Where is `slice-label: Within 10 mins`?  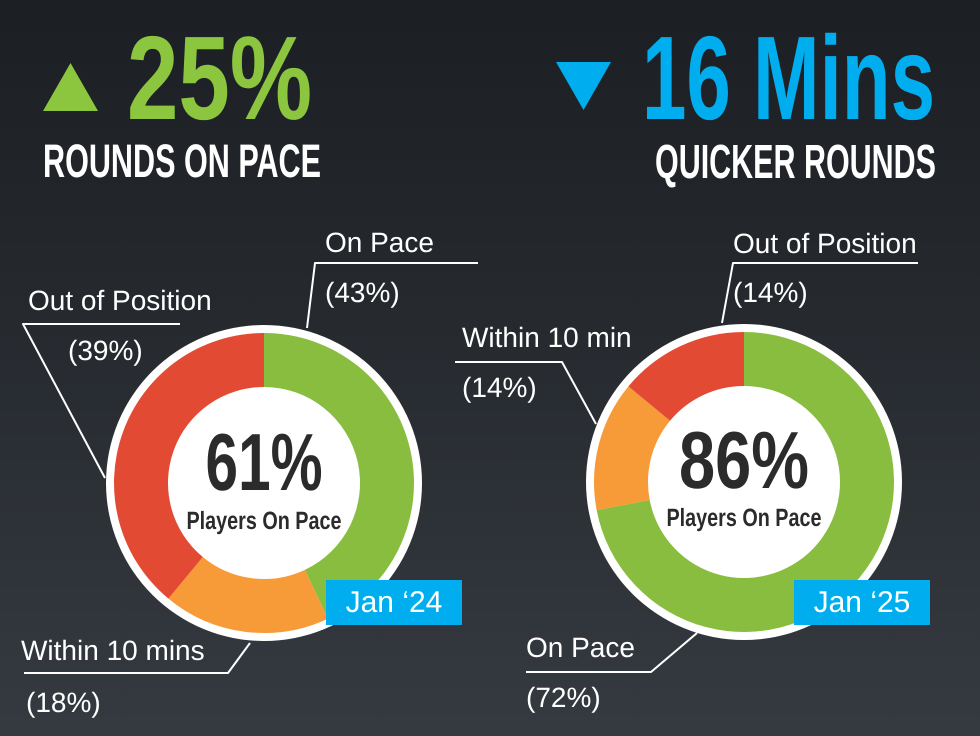
slice-label: Within 10 mins is located at coordinates (113, 650).